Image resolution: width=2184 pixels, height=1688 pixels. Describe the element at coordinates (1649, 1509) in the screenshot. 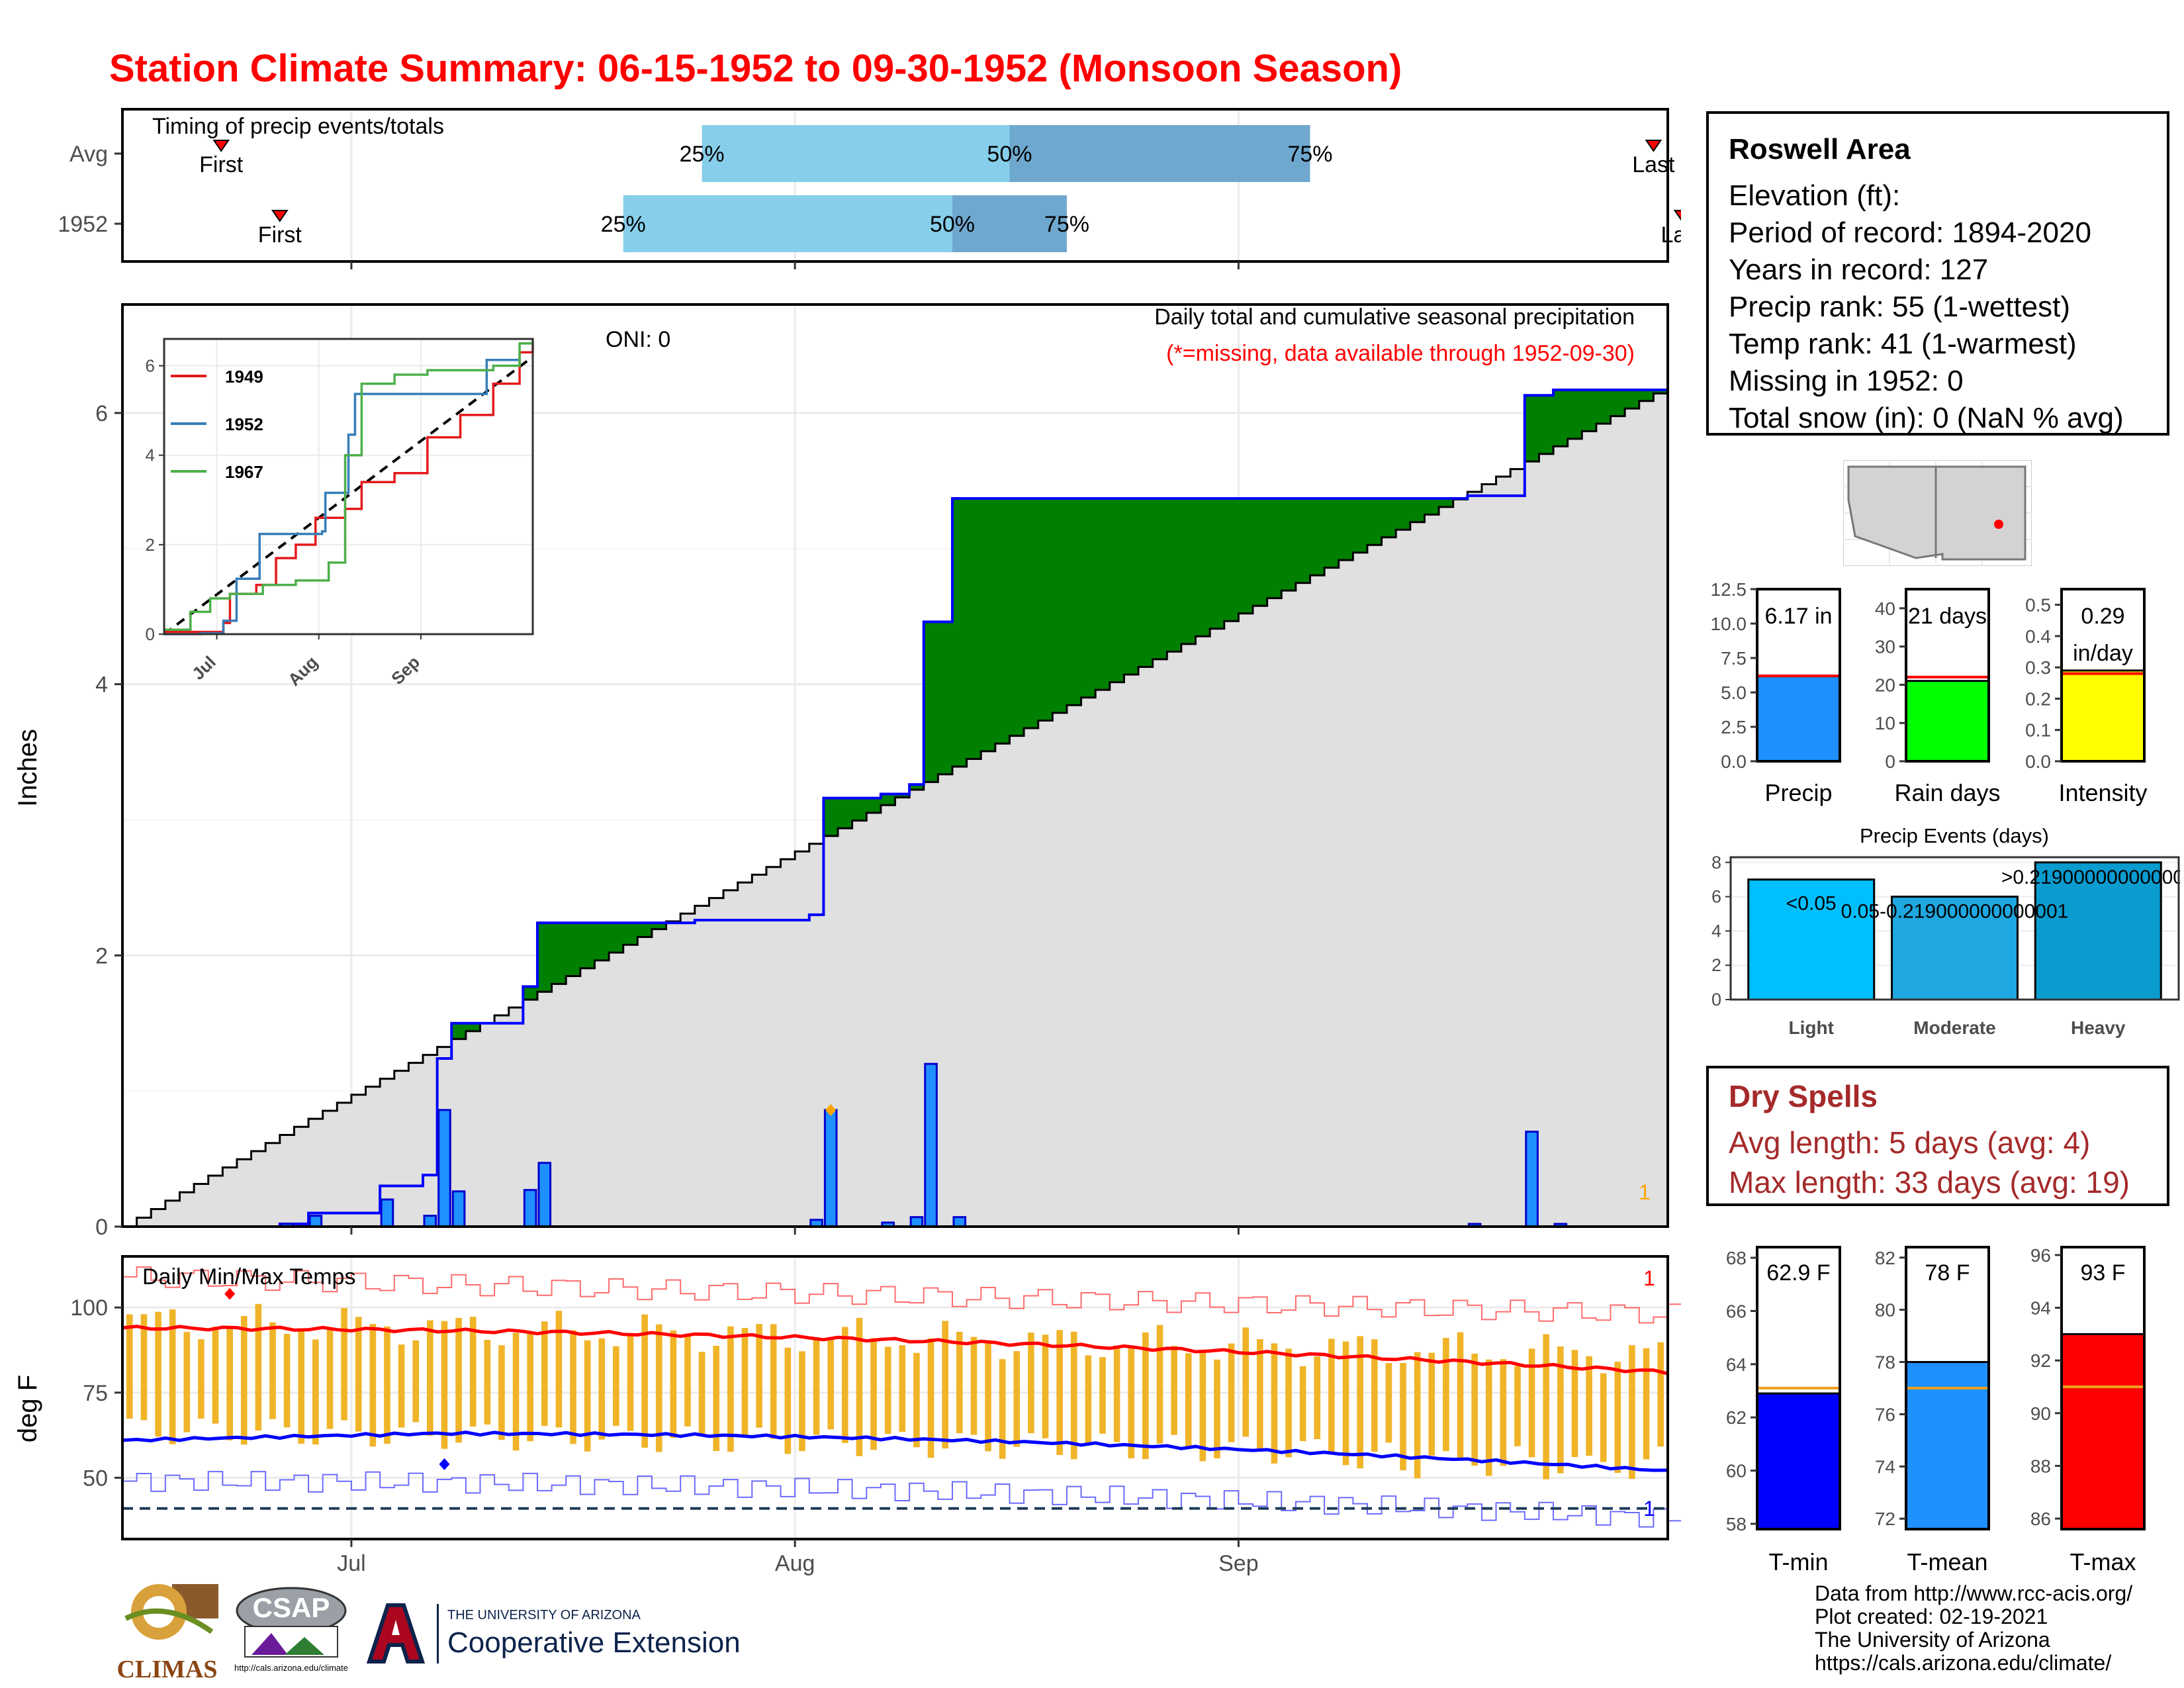

I see `record-low-count: 1` at that location.